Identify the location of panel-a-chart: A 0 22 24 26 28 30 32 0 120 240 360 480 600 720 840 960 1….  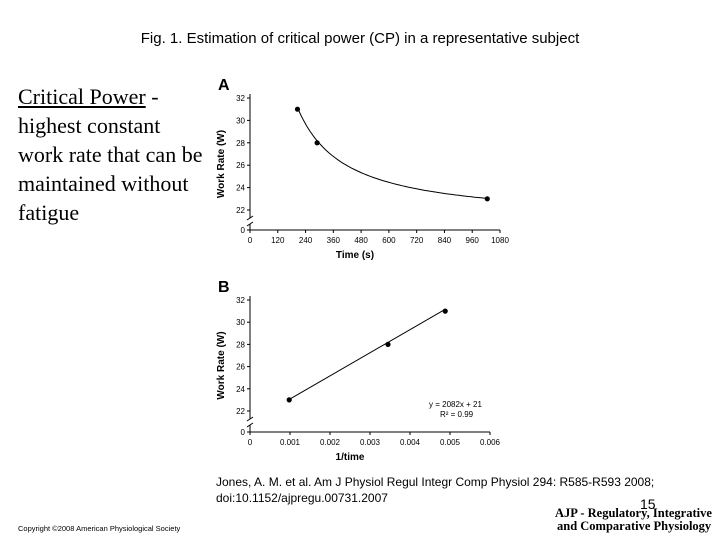
(362, 169).